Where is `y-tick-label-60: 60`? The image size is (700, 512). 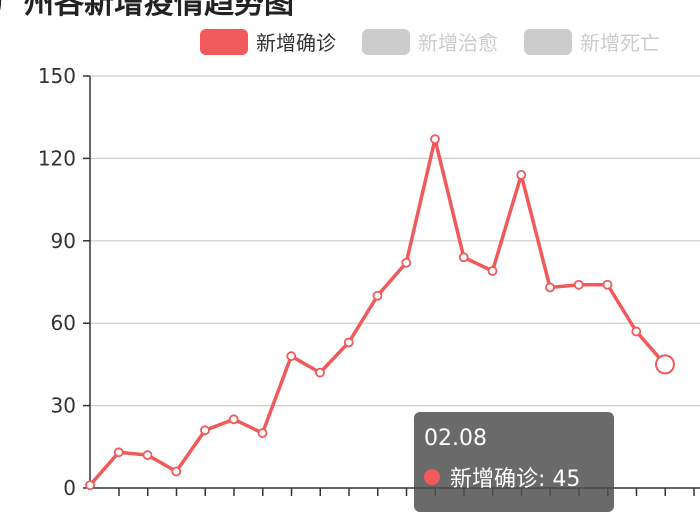
y-tick-label-60: 60 is located at coordinates (63, 323).